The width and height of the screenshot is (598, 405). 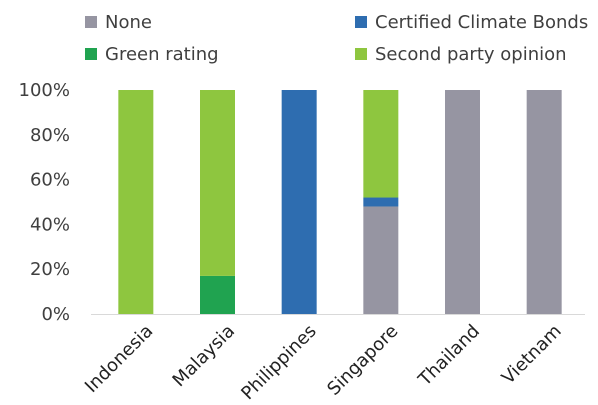 What do you see at coordinates (217, 294) in the screenshot?
I see `bar-segment-malaysia-green-rating` at bounding box center [217, 294].